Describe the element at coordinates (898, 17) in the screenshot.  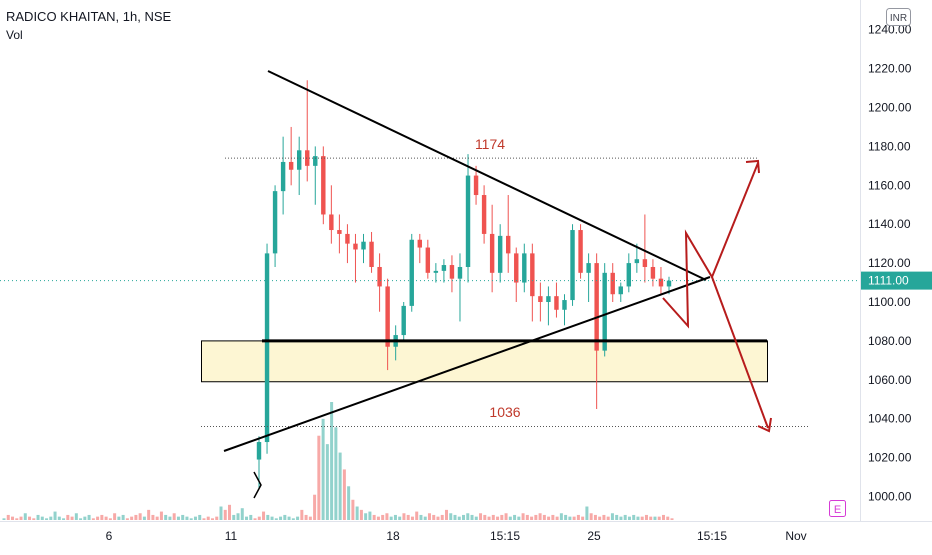
I see `currency-badge` at that location.